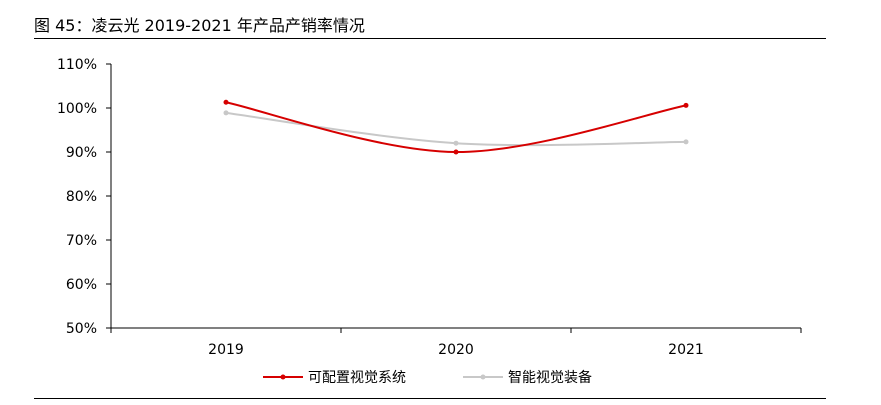 The image size is (881, 405). Describe the element at coordinates (77, 109) in the screenshot. I see `y-tick-label: 100%` at that location.